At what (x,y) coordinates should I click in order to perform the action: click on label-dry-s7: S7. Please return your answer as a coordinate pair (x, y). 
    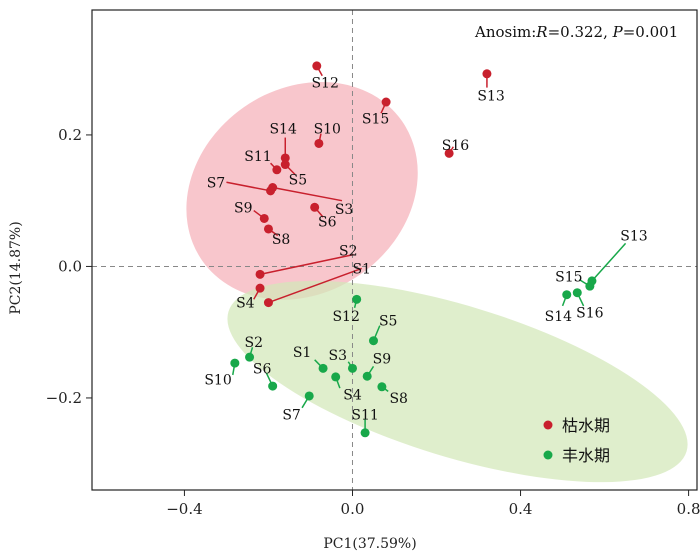
    Looking at the image, I should click on (216, 183).